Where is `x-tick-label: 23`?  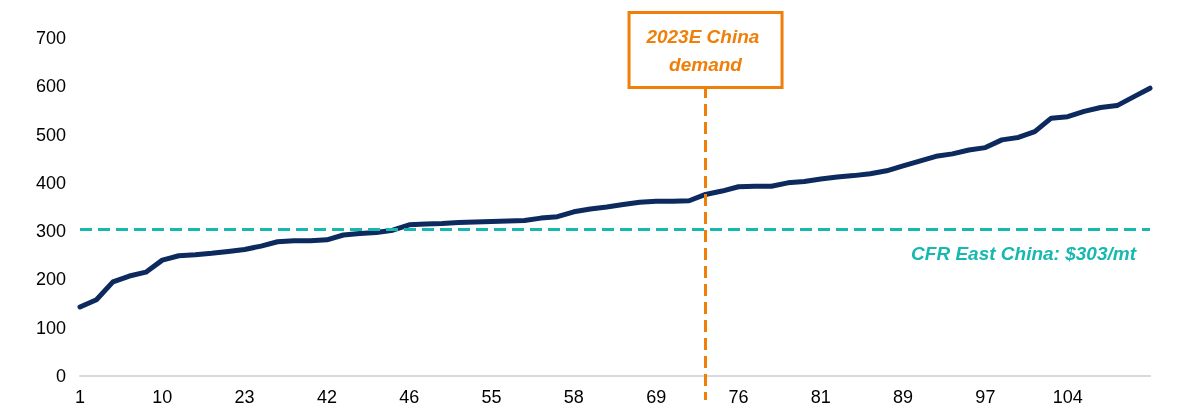
x-tick-label: 23 is located at coordinates (244, 397).